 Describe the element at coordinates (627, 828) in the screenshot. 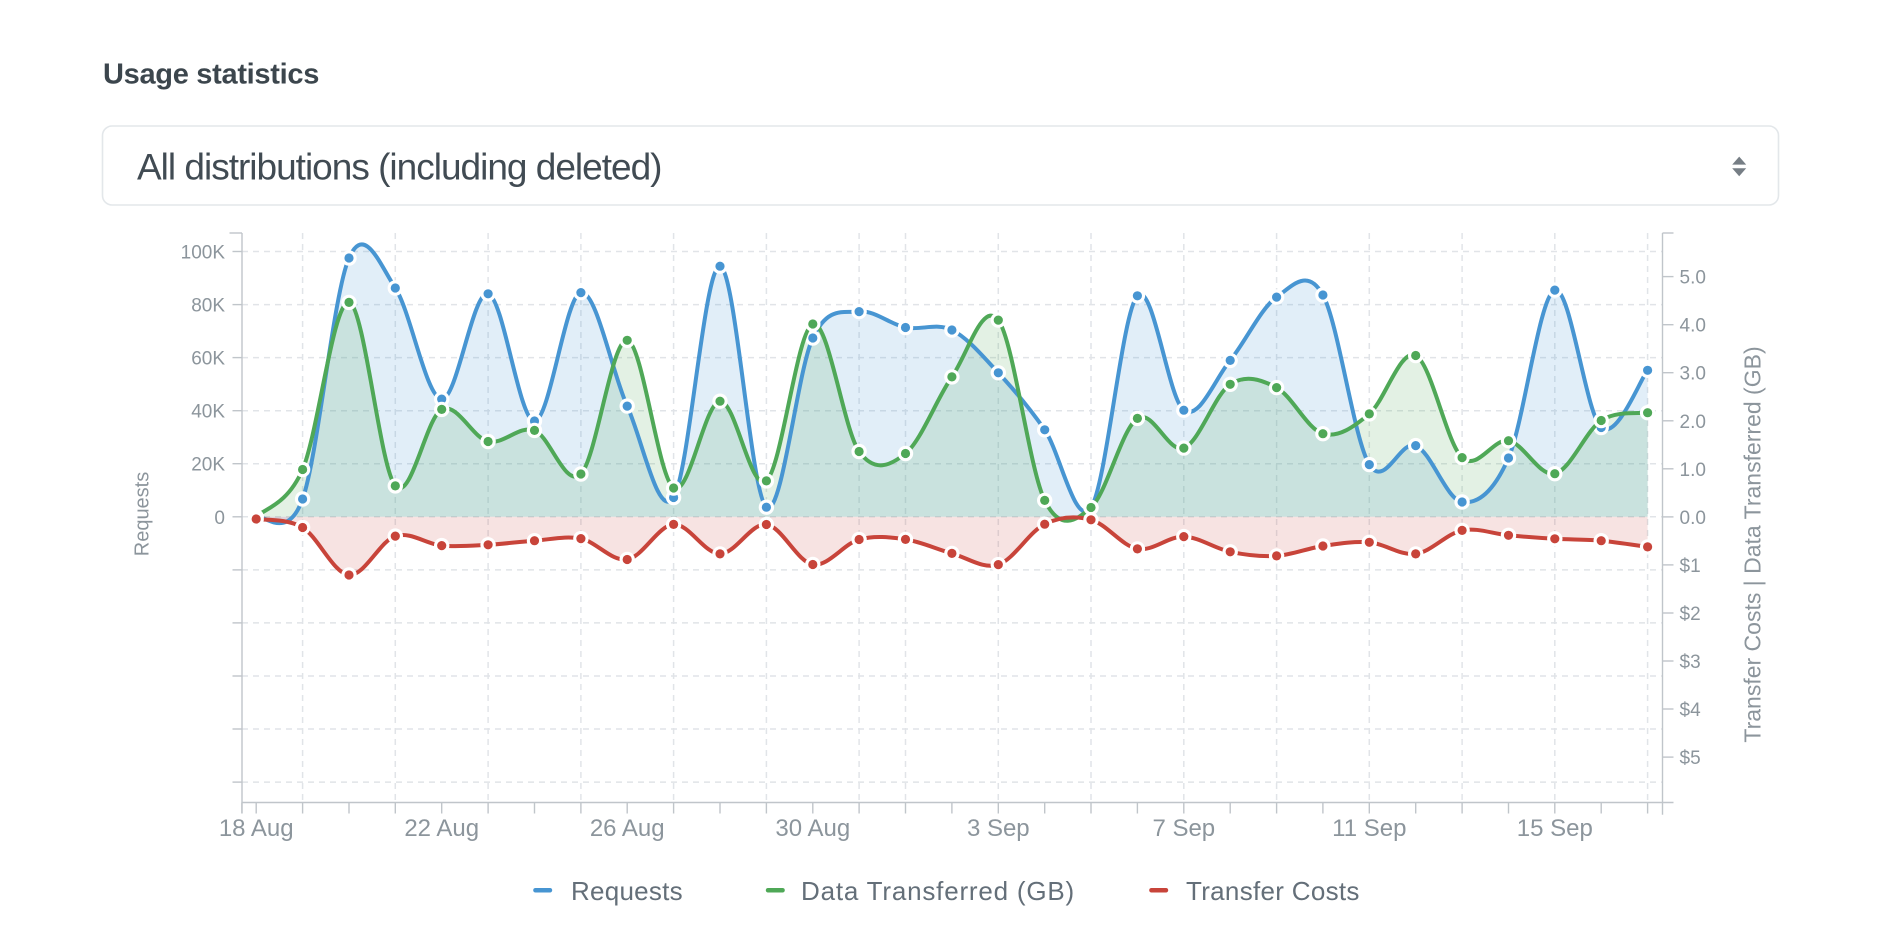

I see `svg-text: 26 Aug` at that location.